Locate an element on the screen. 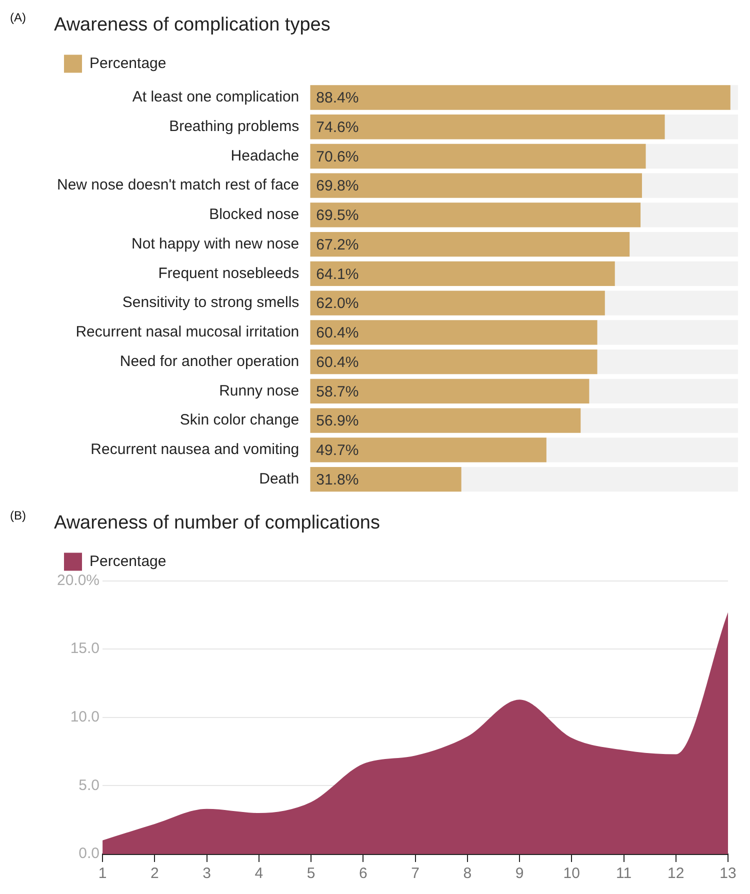  data-label: 49.7% is located at coordinates (337, 451).